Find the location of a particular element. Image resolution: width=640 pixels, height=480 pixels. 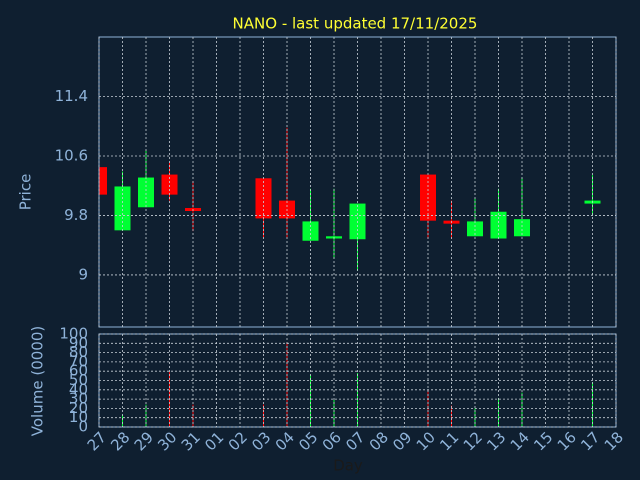

volume-tick-label: 30 is located at coordinates (78, 399).